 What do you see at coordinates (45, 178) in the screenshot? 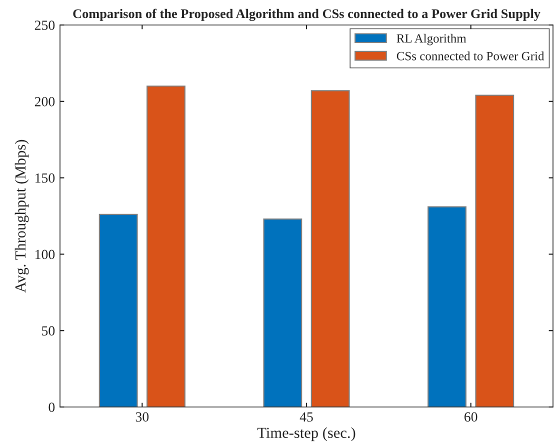
I see `y-tick-label: 150` at bounding box center [45, 178].